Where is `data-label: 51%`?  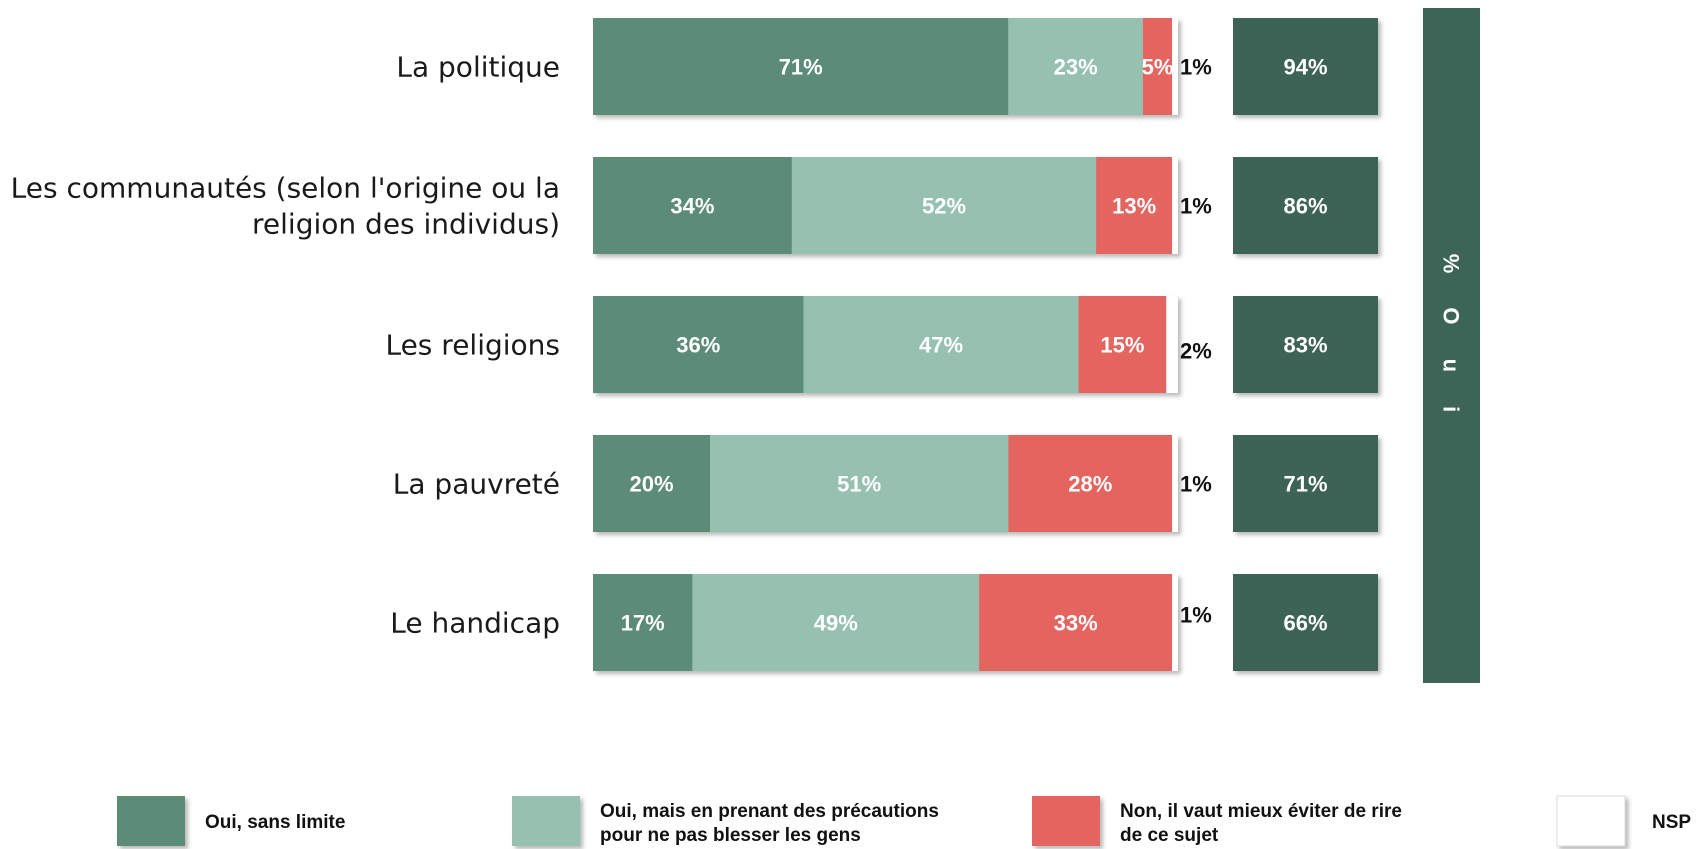 data-label: 51% is located at coordinates (859, 484).